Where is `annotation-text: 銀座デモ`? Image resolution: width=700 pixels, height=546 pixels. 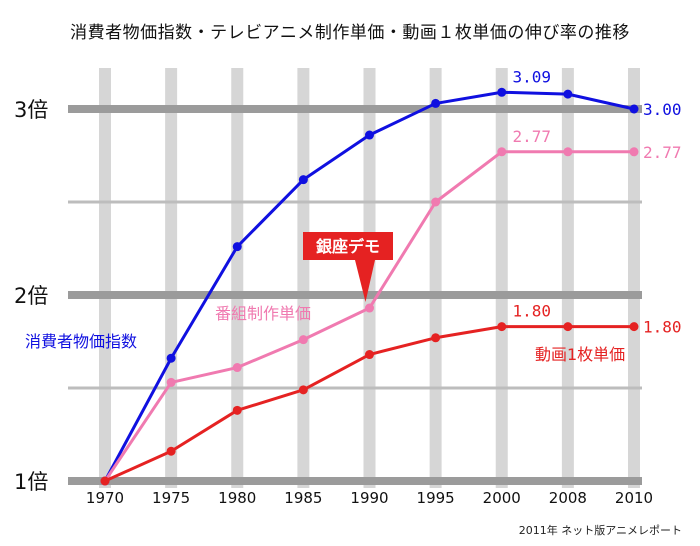
annotation-text: 銀座デモ is located at coordinates (348, 246).